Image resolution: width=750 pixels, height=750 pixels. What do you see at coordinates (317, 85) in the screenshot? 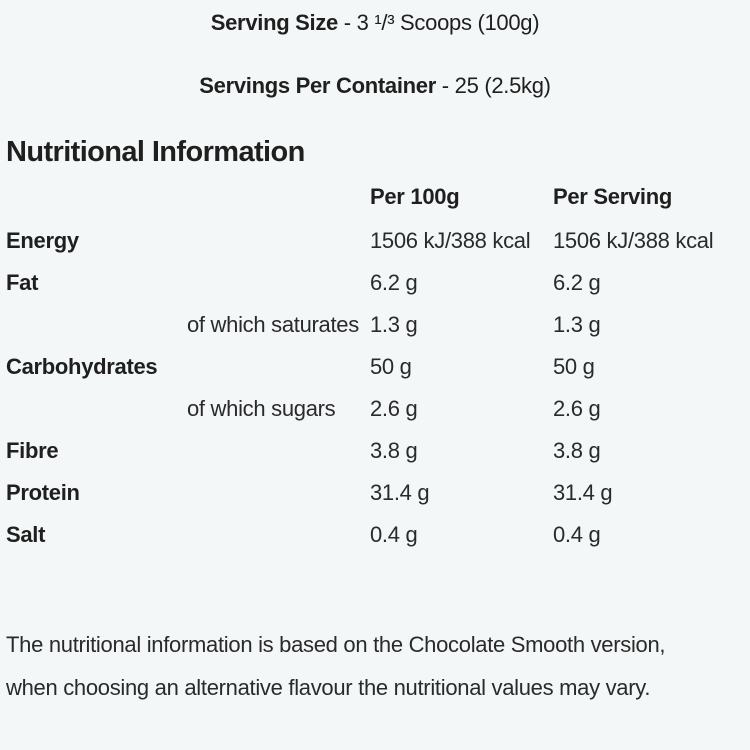
I see `servings-per-container-label: Servings Per Container` at bounding box center [317, 85].